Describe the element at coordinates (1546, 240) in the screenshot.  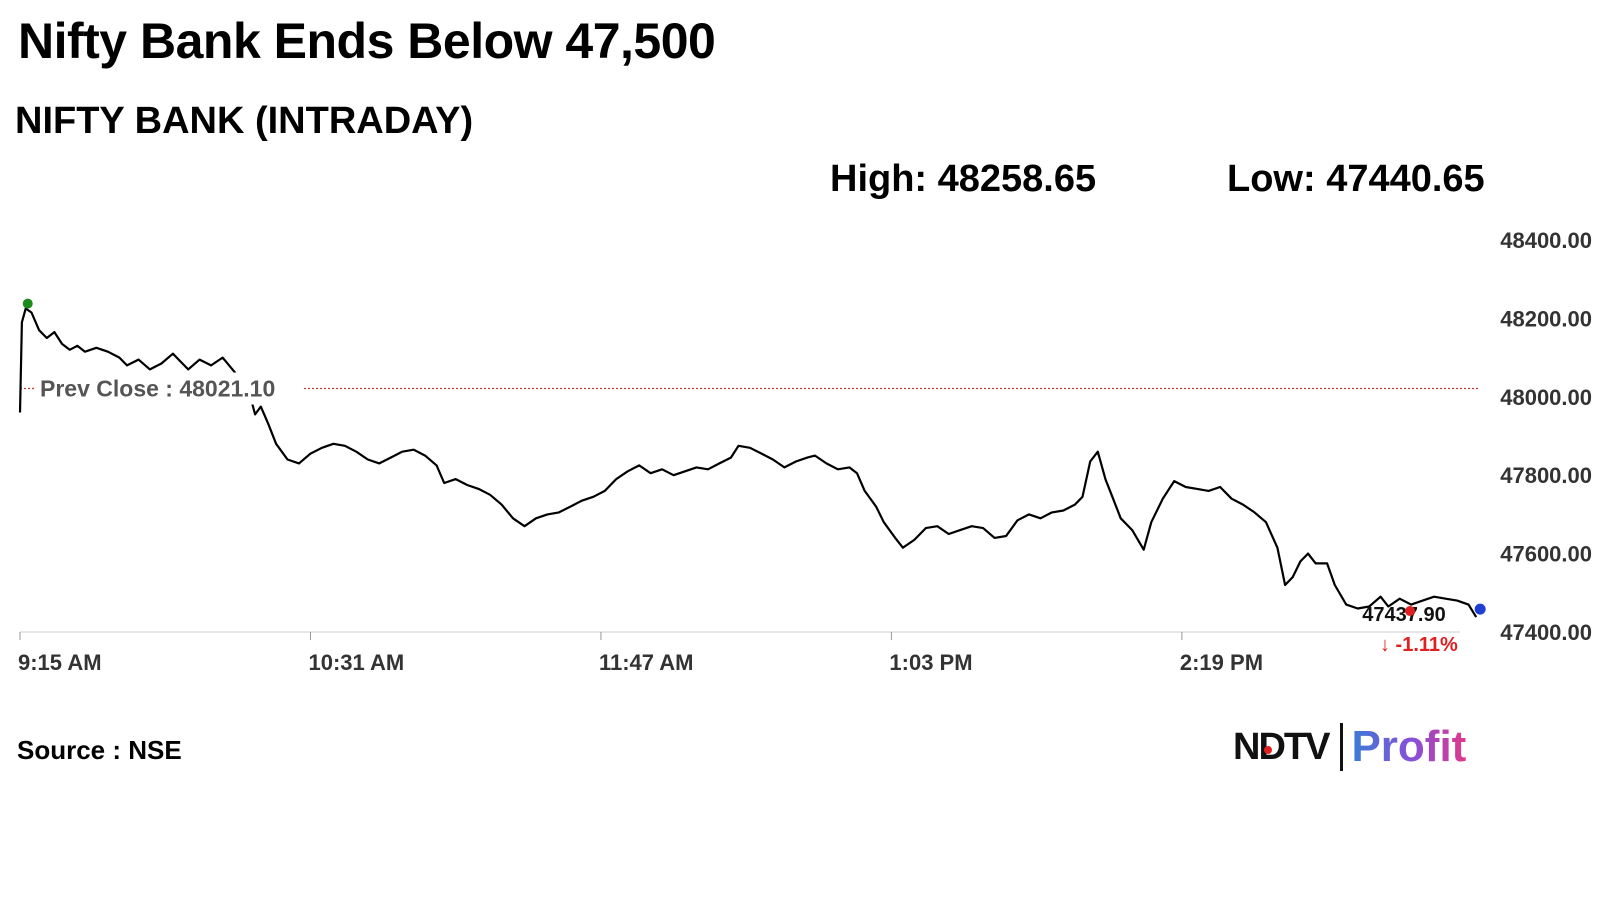
I see `y-tick-label: 48400.00` at that location.